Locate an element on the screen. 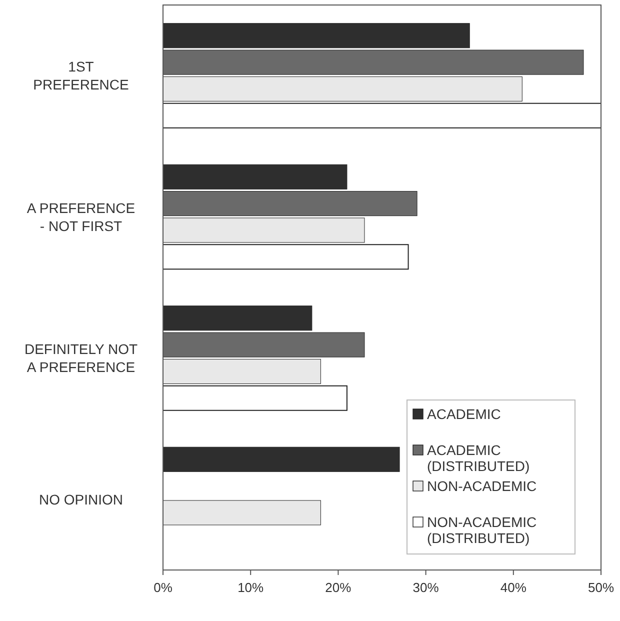 The width and height of the screenshot is (620, 621). x-tick-label: 0% is located at coordinates (163, 587).